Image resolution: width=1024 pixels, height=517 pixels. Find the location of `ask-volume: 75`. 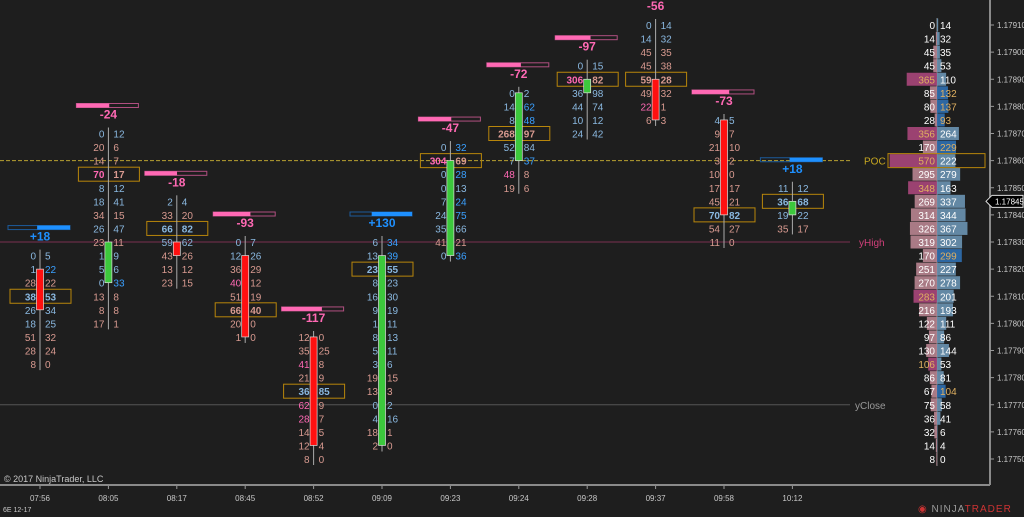

ask-volume: 75 is located at coordinates (461, 216).